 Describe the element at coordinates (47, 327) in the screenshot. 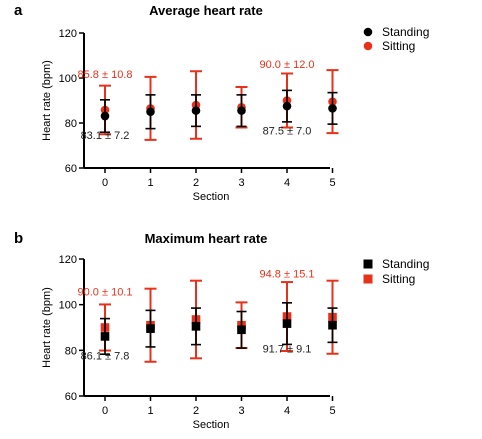

I see `panel-b-y-axis-label: Heart rate (bpm)` at that location.